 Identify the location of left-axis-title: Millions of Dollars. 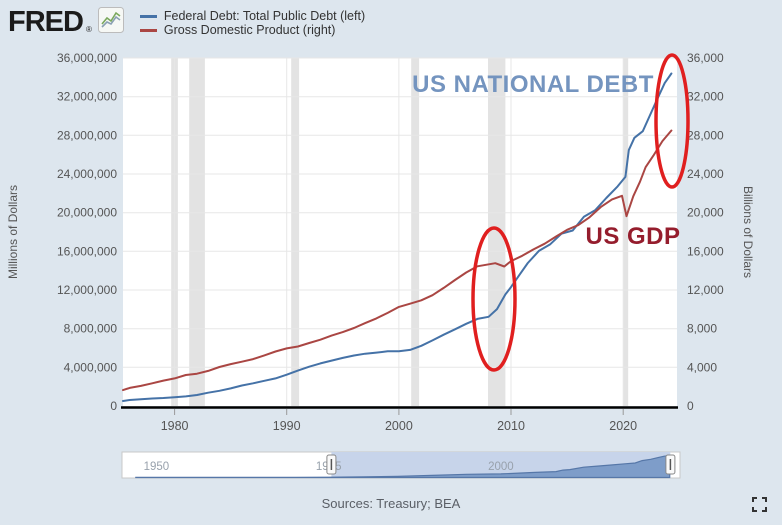
(13, 232).